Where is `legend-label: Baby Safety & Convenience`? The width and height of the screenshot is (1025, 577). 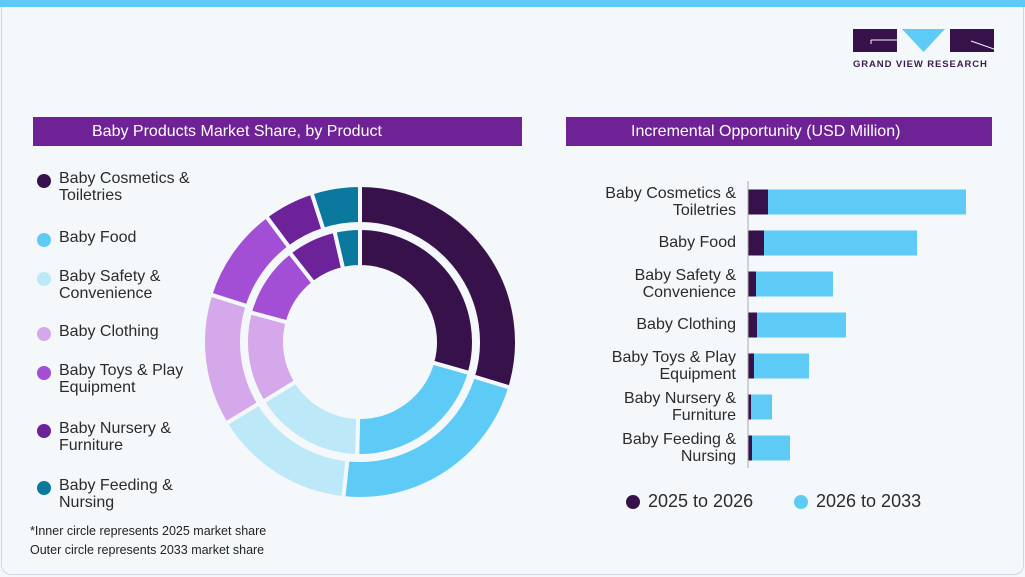 legend-label: Baby Safety & Convenience is located at coordinates (110, 285).